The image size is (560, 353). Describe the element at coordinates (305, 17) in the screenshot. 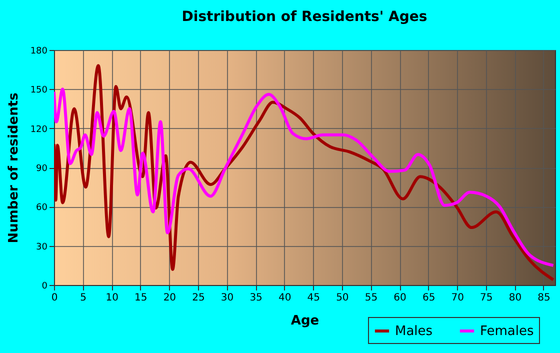

I see `chart-title: Distribution of Residents' Ages` at that location.